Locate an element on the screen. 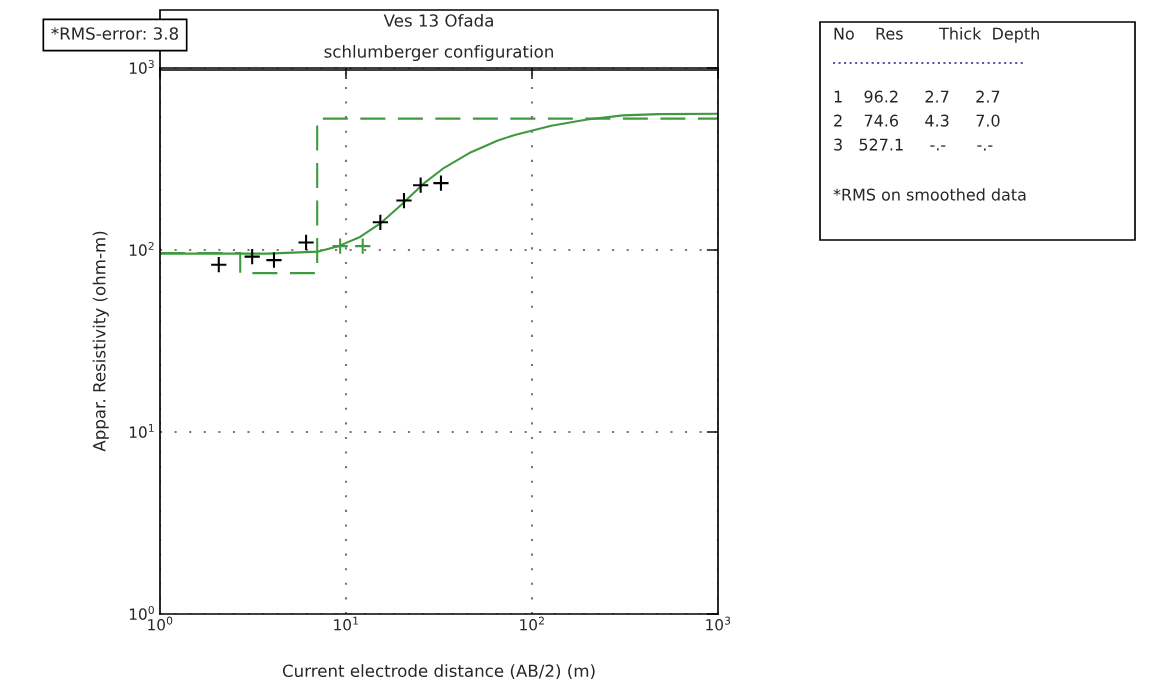 This screenshot has width=1170, height=693. y-tick-label: 10$^{2}$ is located at coordinates (141, 248).